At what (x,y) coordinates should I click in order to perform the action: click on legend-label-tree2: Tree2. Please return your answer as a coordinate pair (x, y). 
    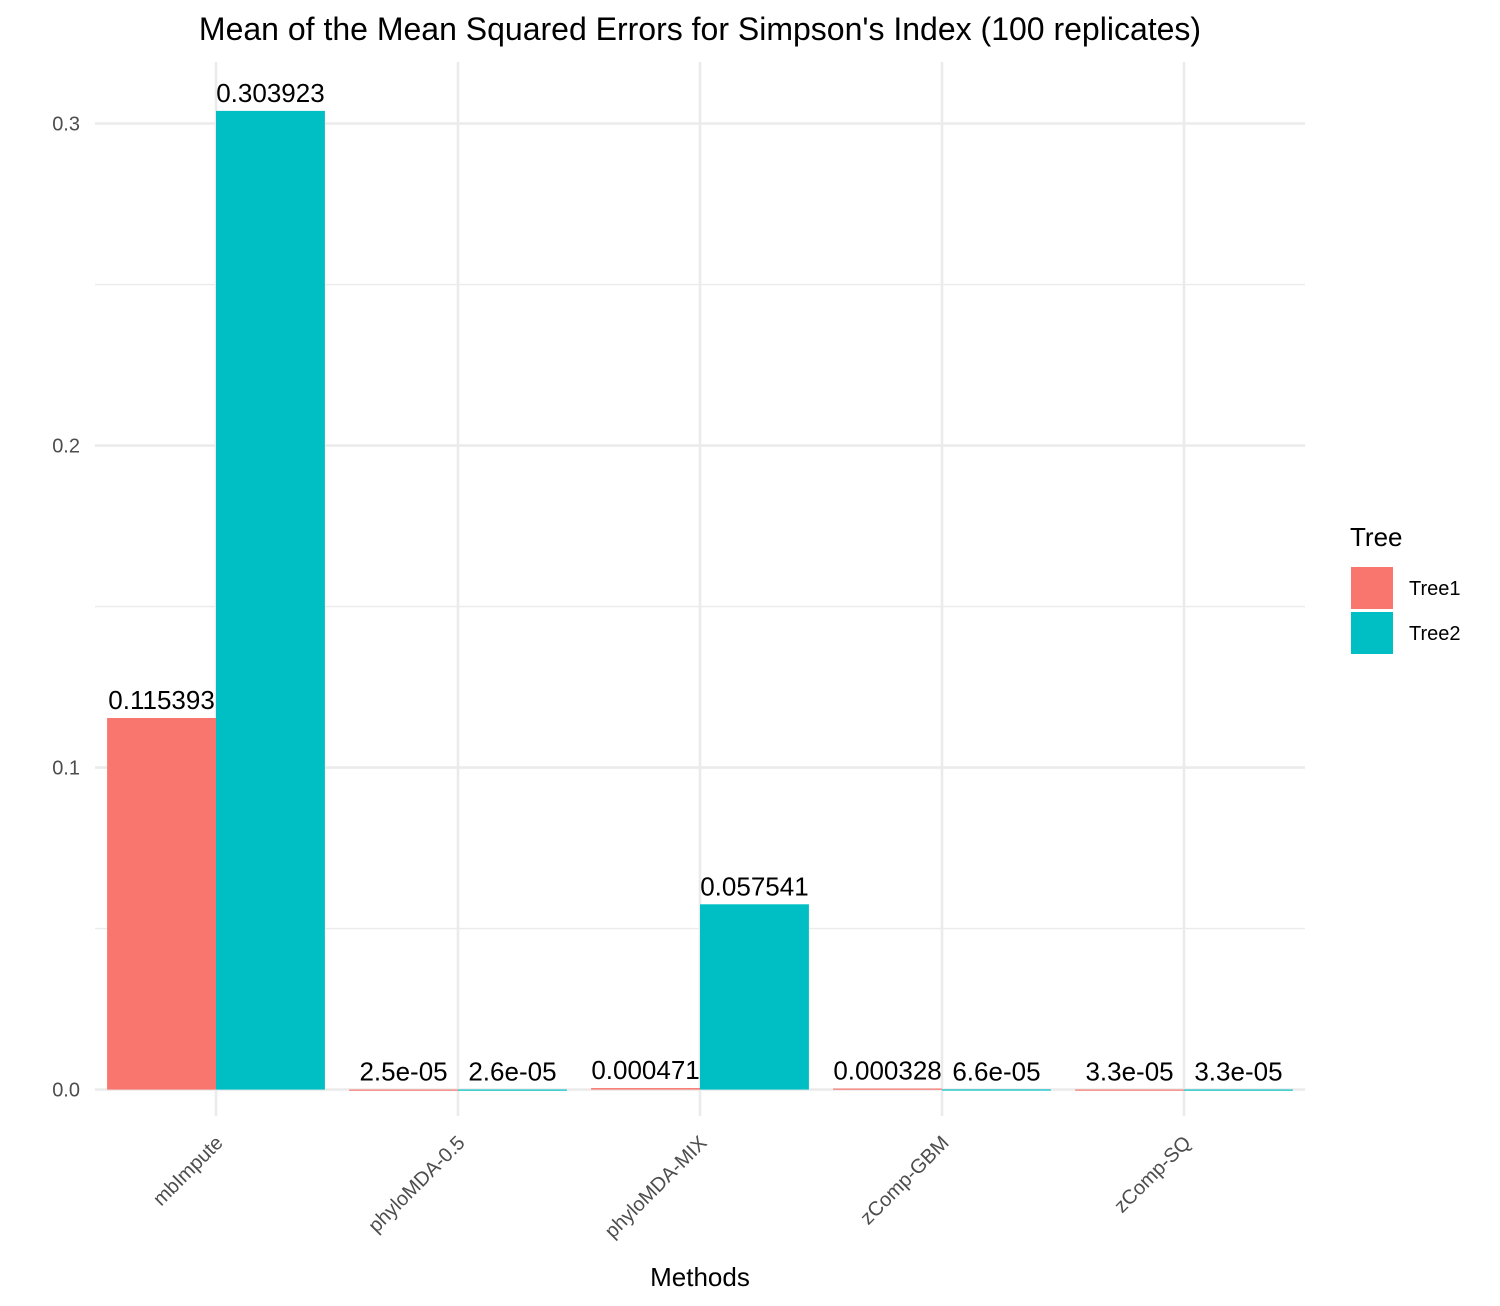
    Looking at the image, I should click on (1435, 634).